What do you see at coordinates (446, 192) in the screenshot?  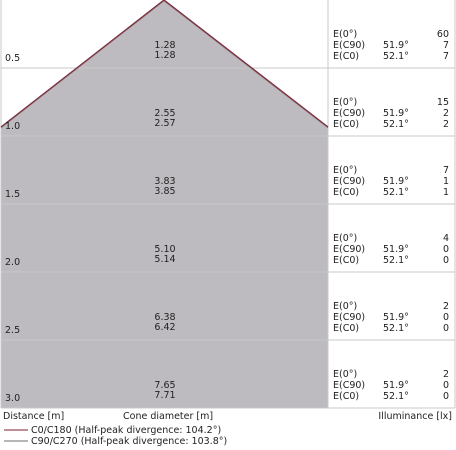 I see `ec0-value: 1` at bounding box center [446, 192].